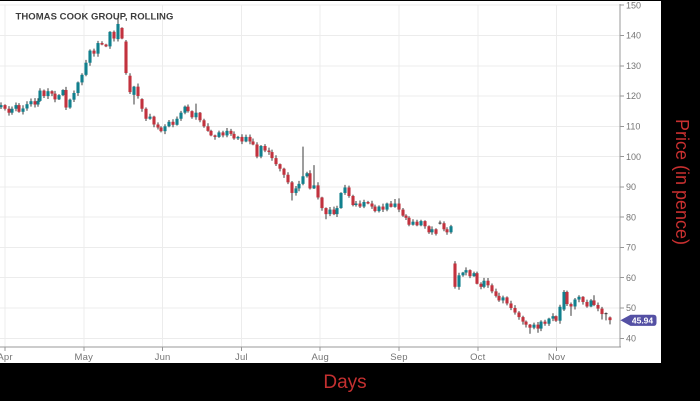 The height and width of the screenshot is (406, 700). What do you see at coordinates (633, 127) in the screenshot?
I see `svg-text: 110` at bounding box center [633, 127].